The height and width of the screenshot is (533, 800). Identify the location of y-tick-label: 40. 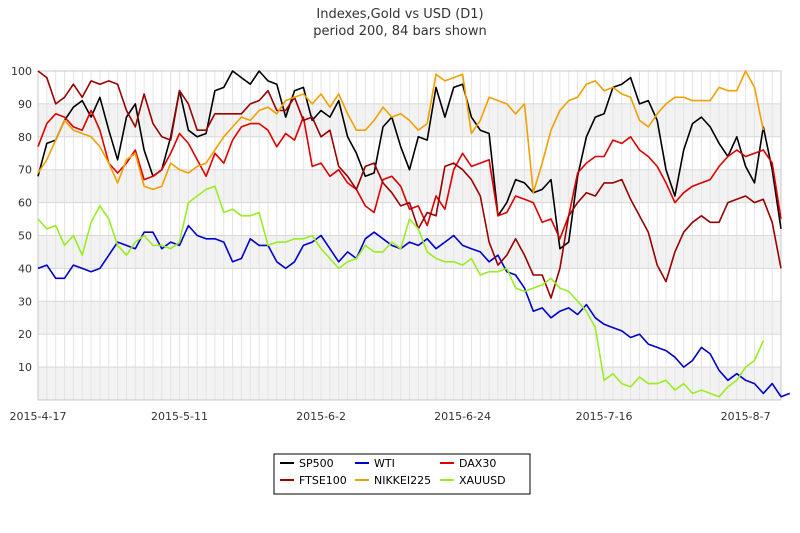
(25, 268).